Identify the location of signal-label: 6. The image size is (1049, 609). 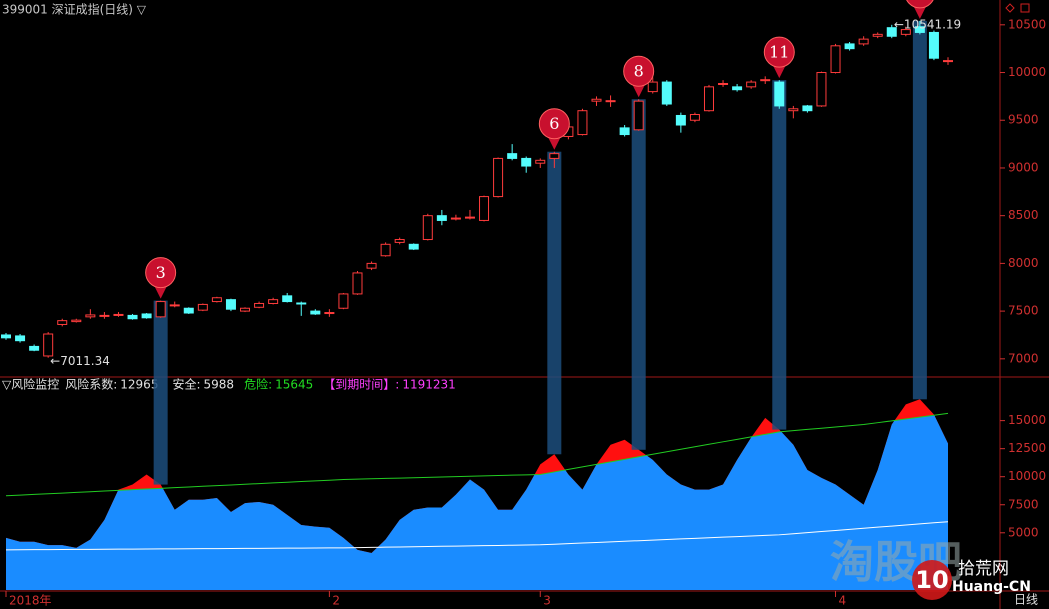
(554, 123).